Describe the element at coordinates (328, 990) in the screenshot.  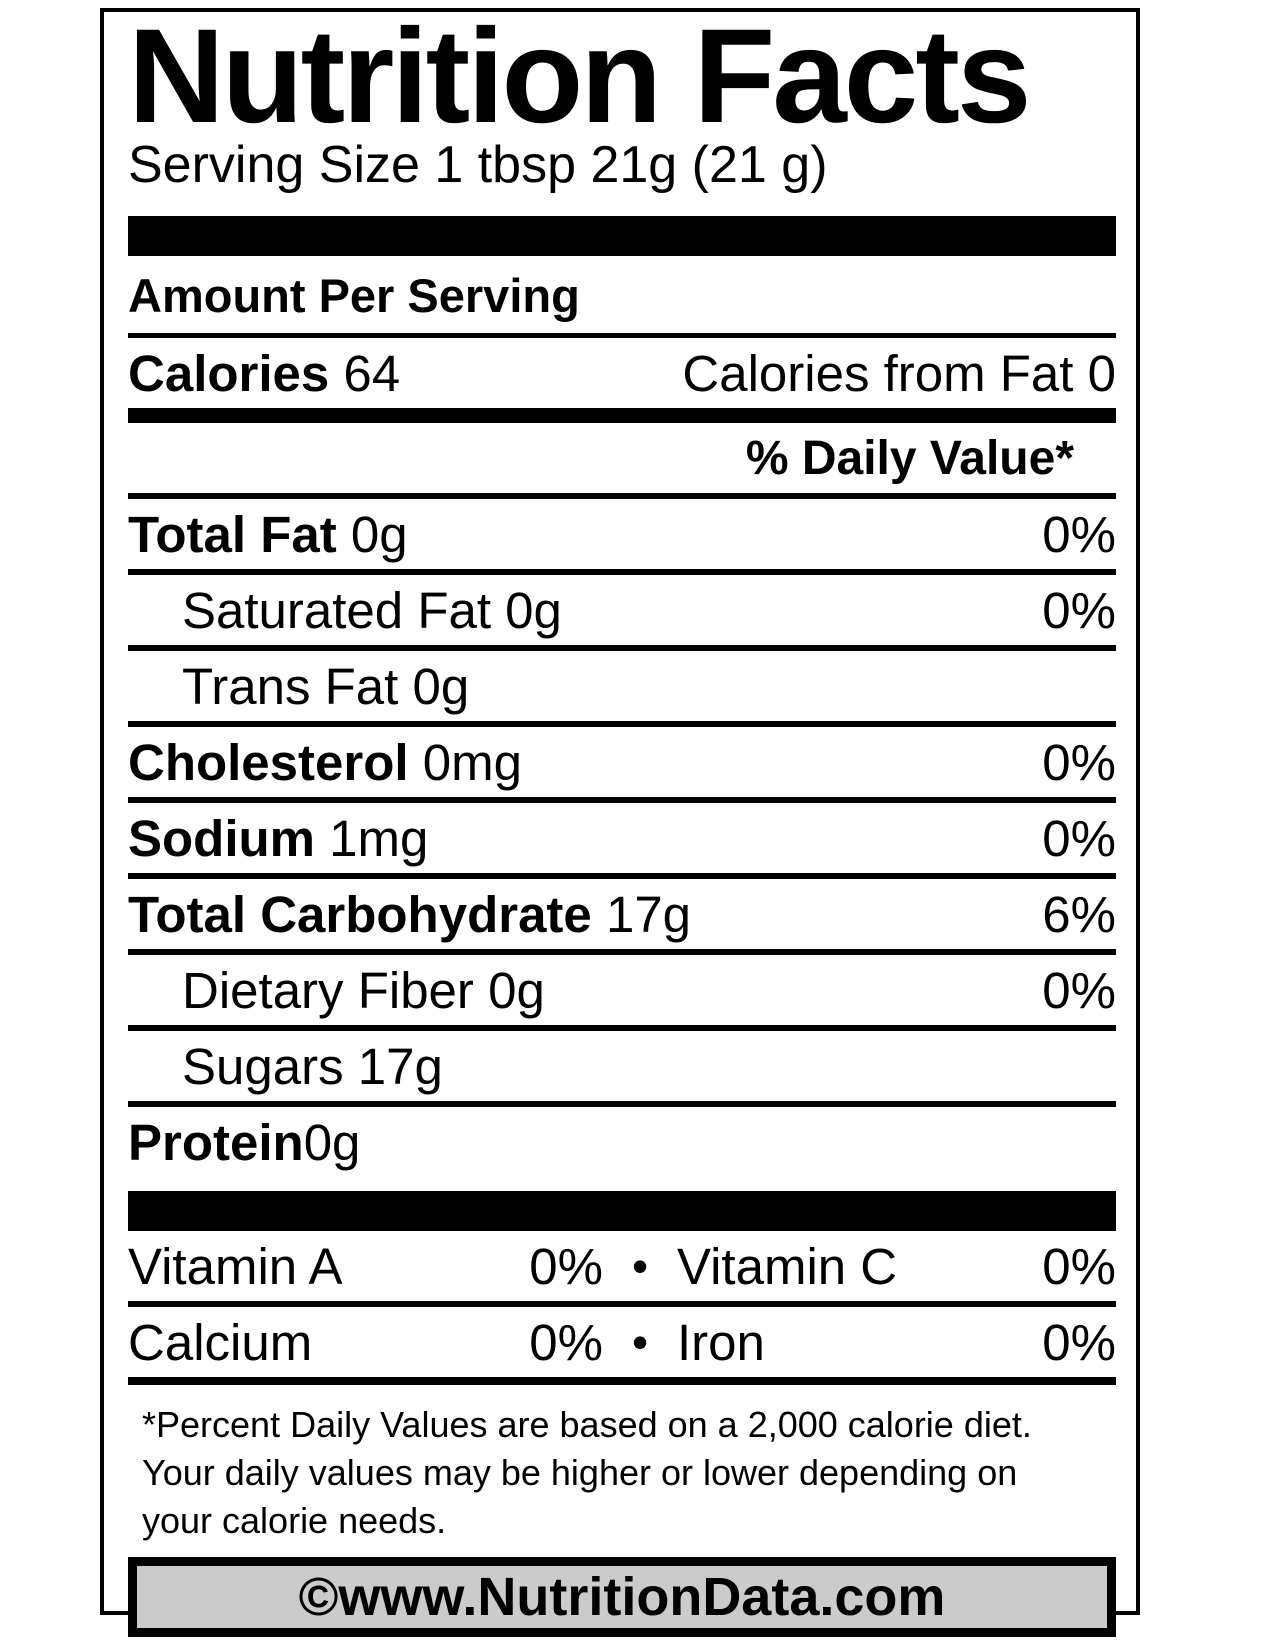
I see `nutrient-name: Dietary Fiber` at that location.